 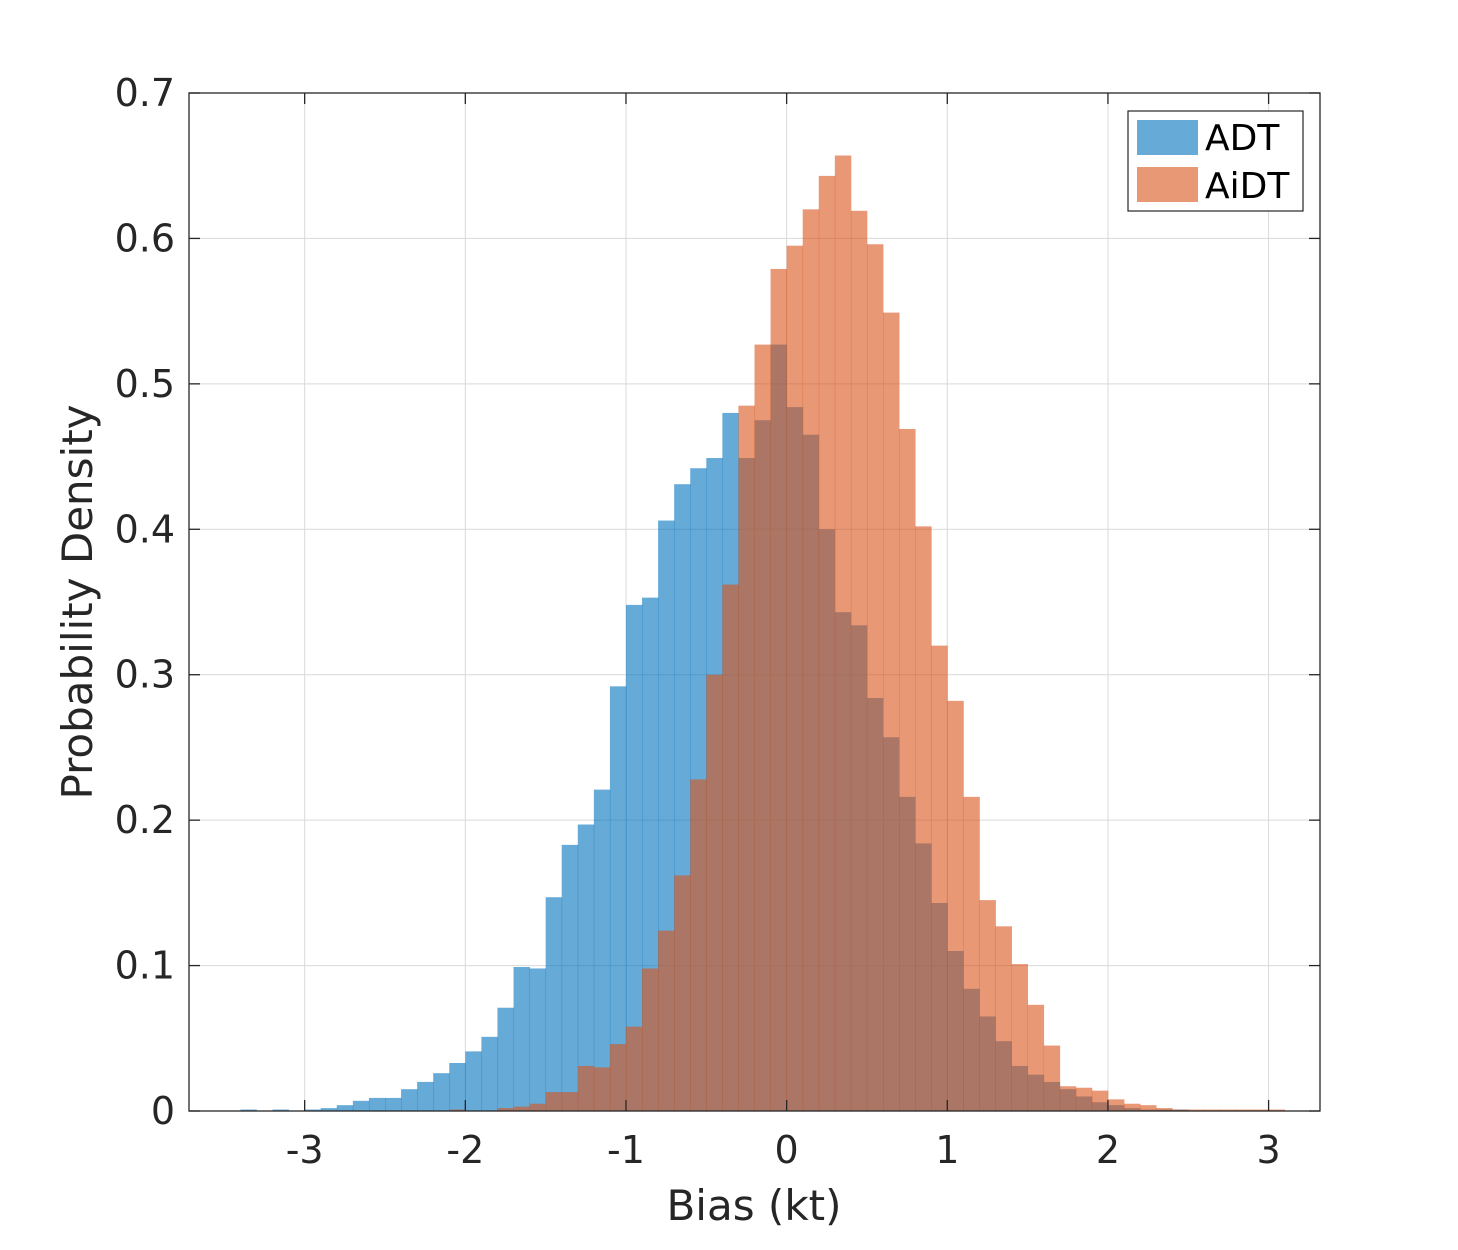 I want to click on y-tick-label: 0.1, so click(x=145, y=966).